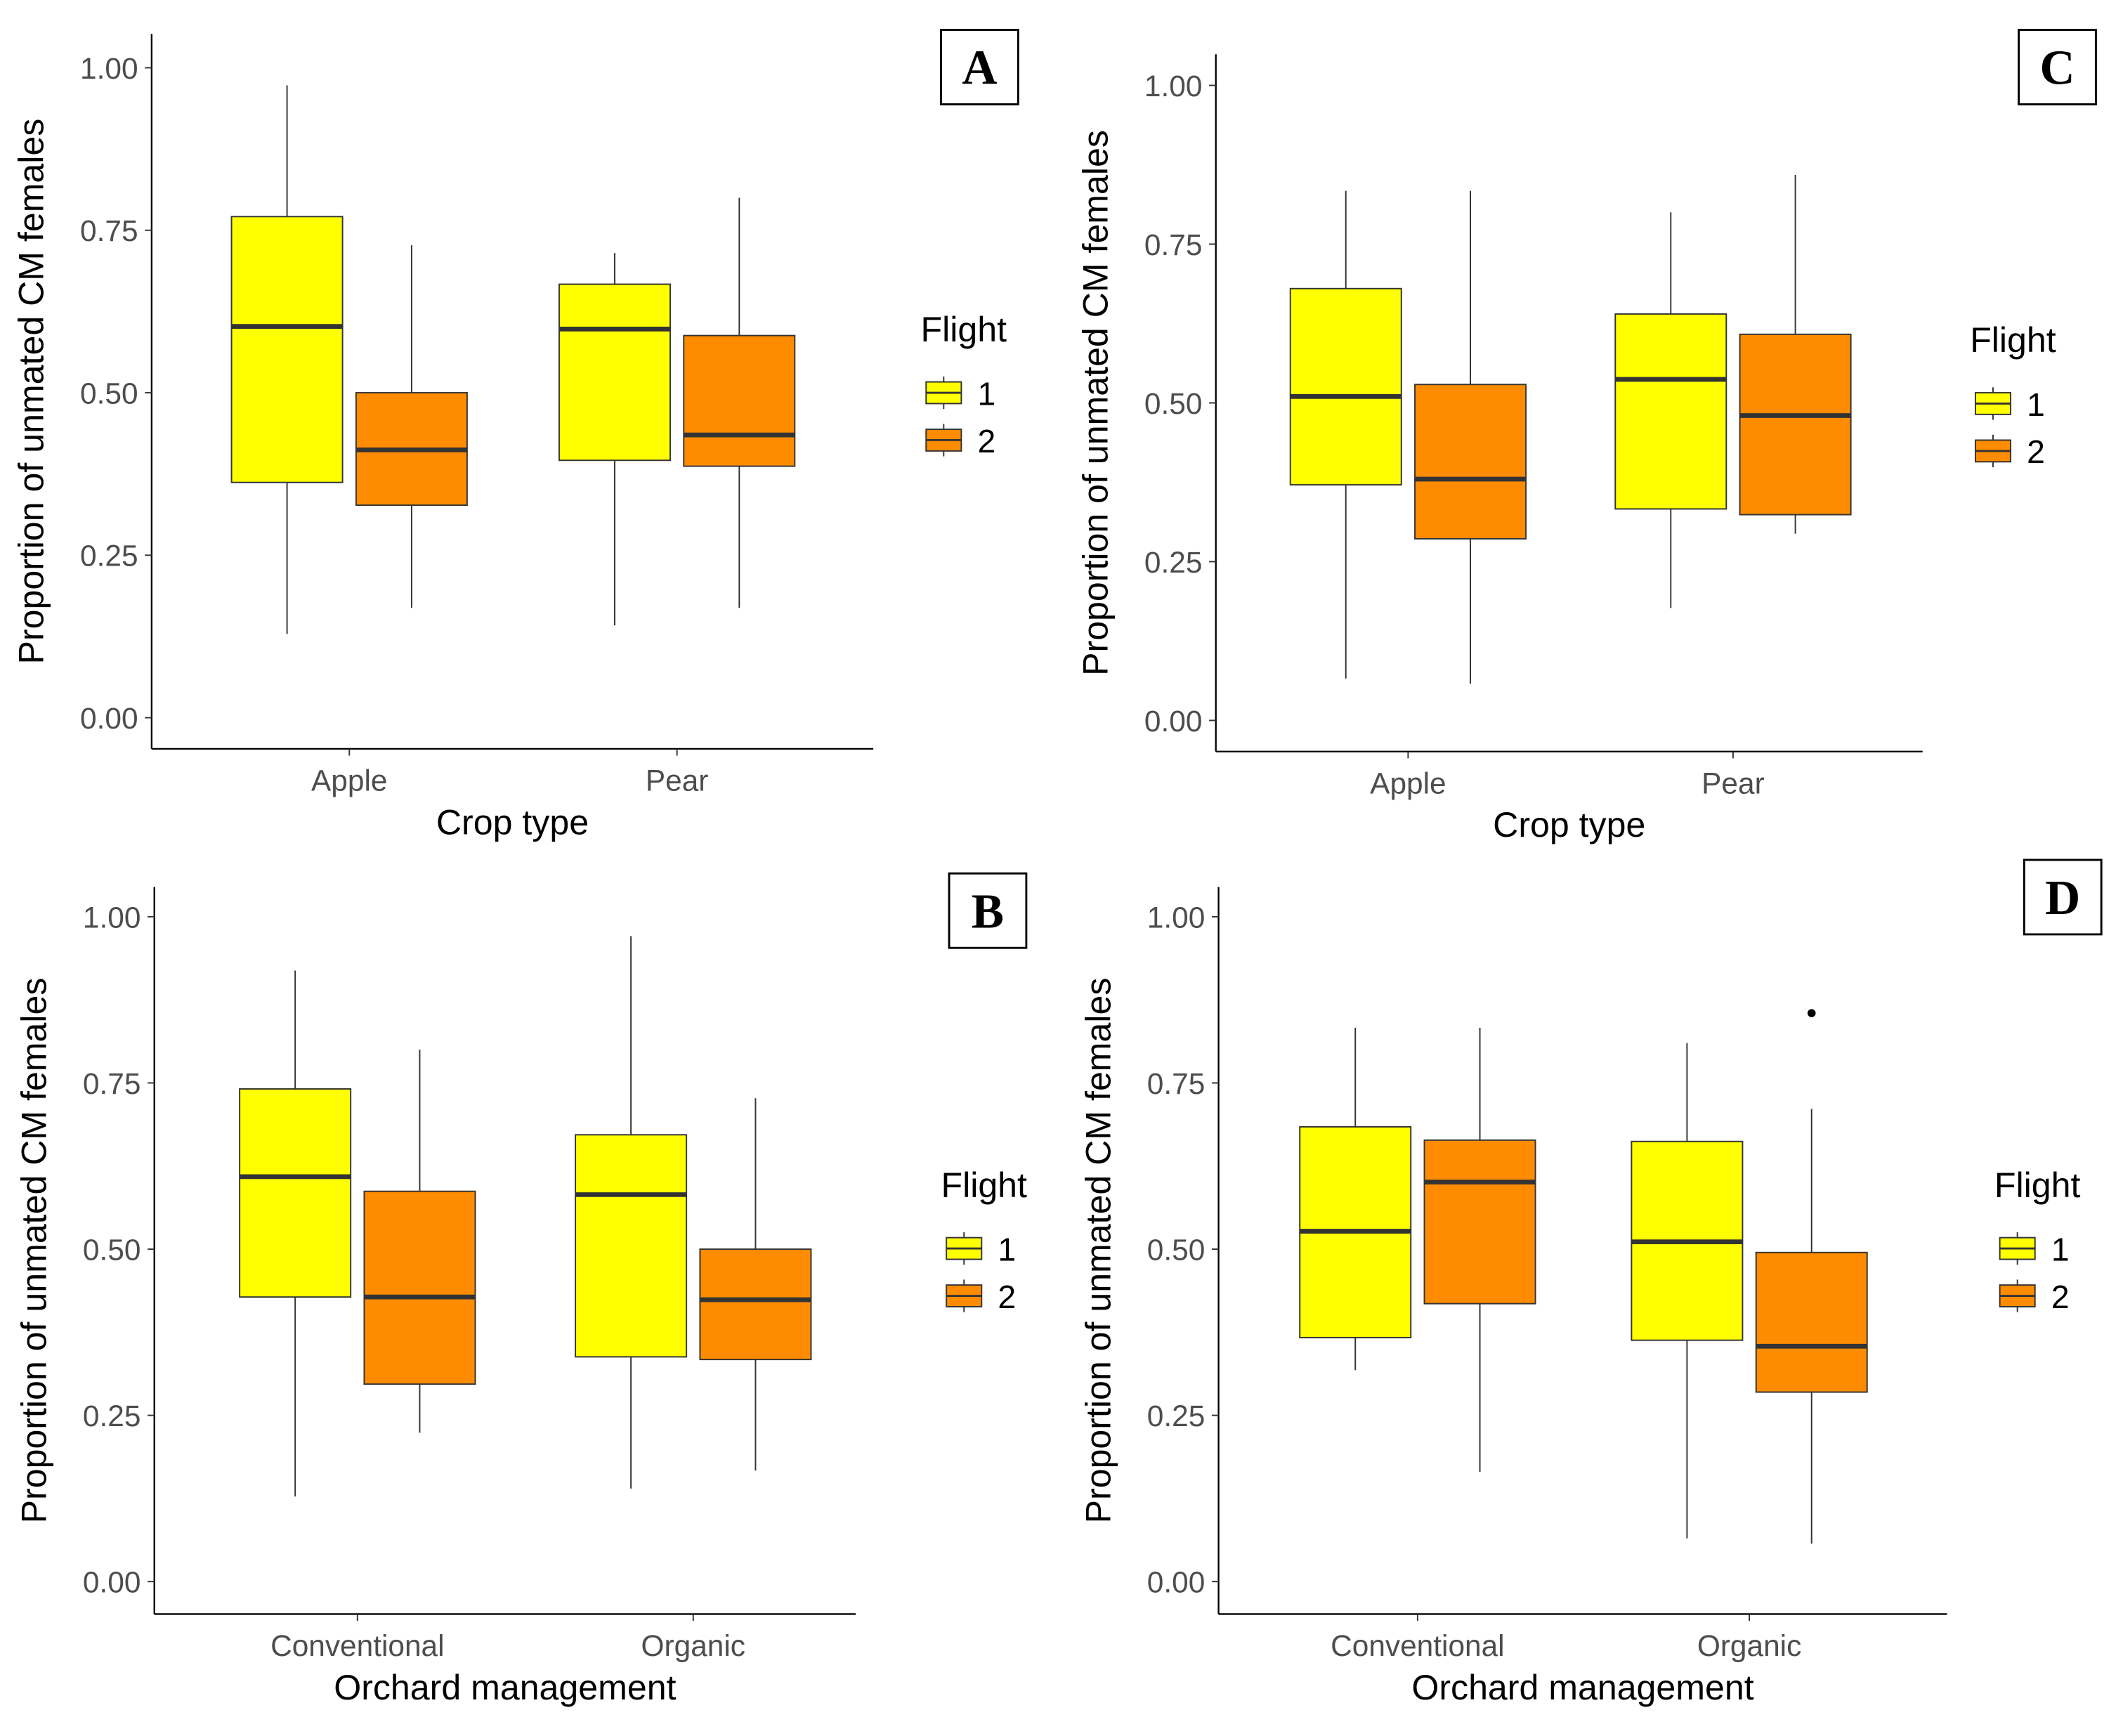 The image size is (2123, 1736). I want to click on panel-label: A, so click(979, 68).